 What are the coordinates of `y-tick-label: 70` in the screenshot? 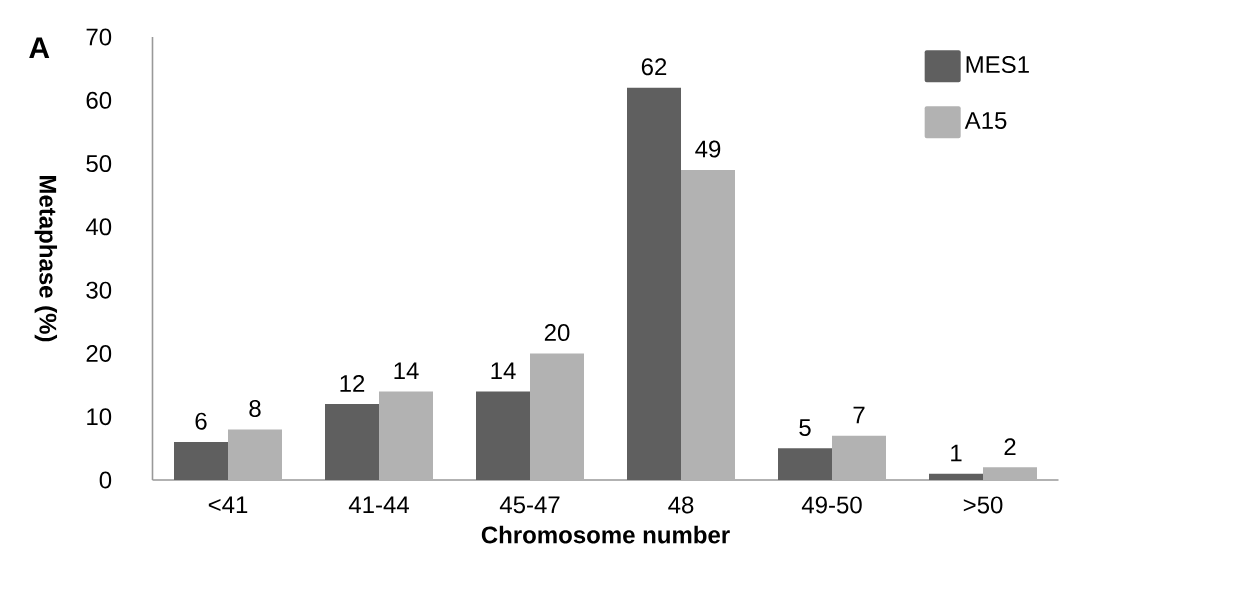 It's located at (99, 37).